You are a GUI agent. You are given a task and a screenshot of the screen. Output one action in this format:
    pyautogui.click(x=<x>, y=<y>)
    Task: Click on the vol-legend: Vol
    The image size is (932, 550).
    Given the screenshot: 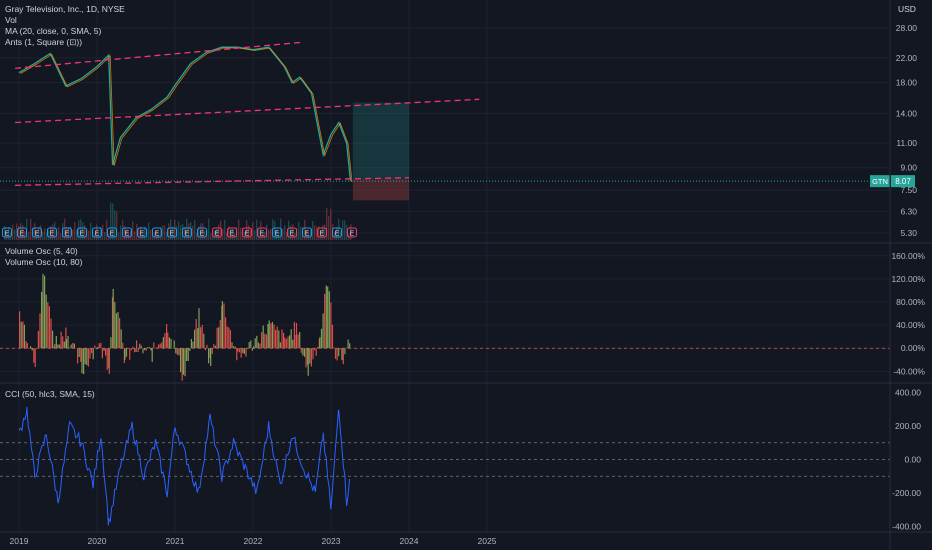 What is the action you would take?
    pyautogui.click(x=11, y=20)
    